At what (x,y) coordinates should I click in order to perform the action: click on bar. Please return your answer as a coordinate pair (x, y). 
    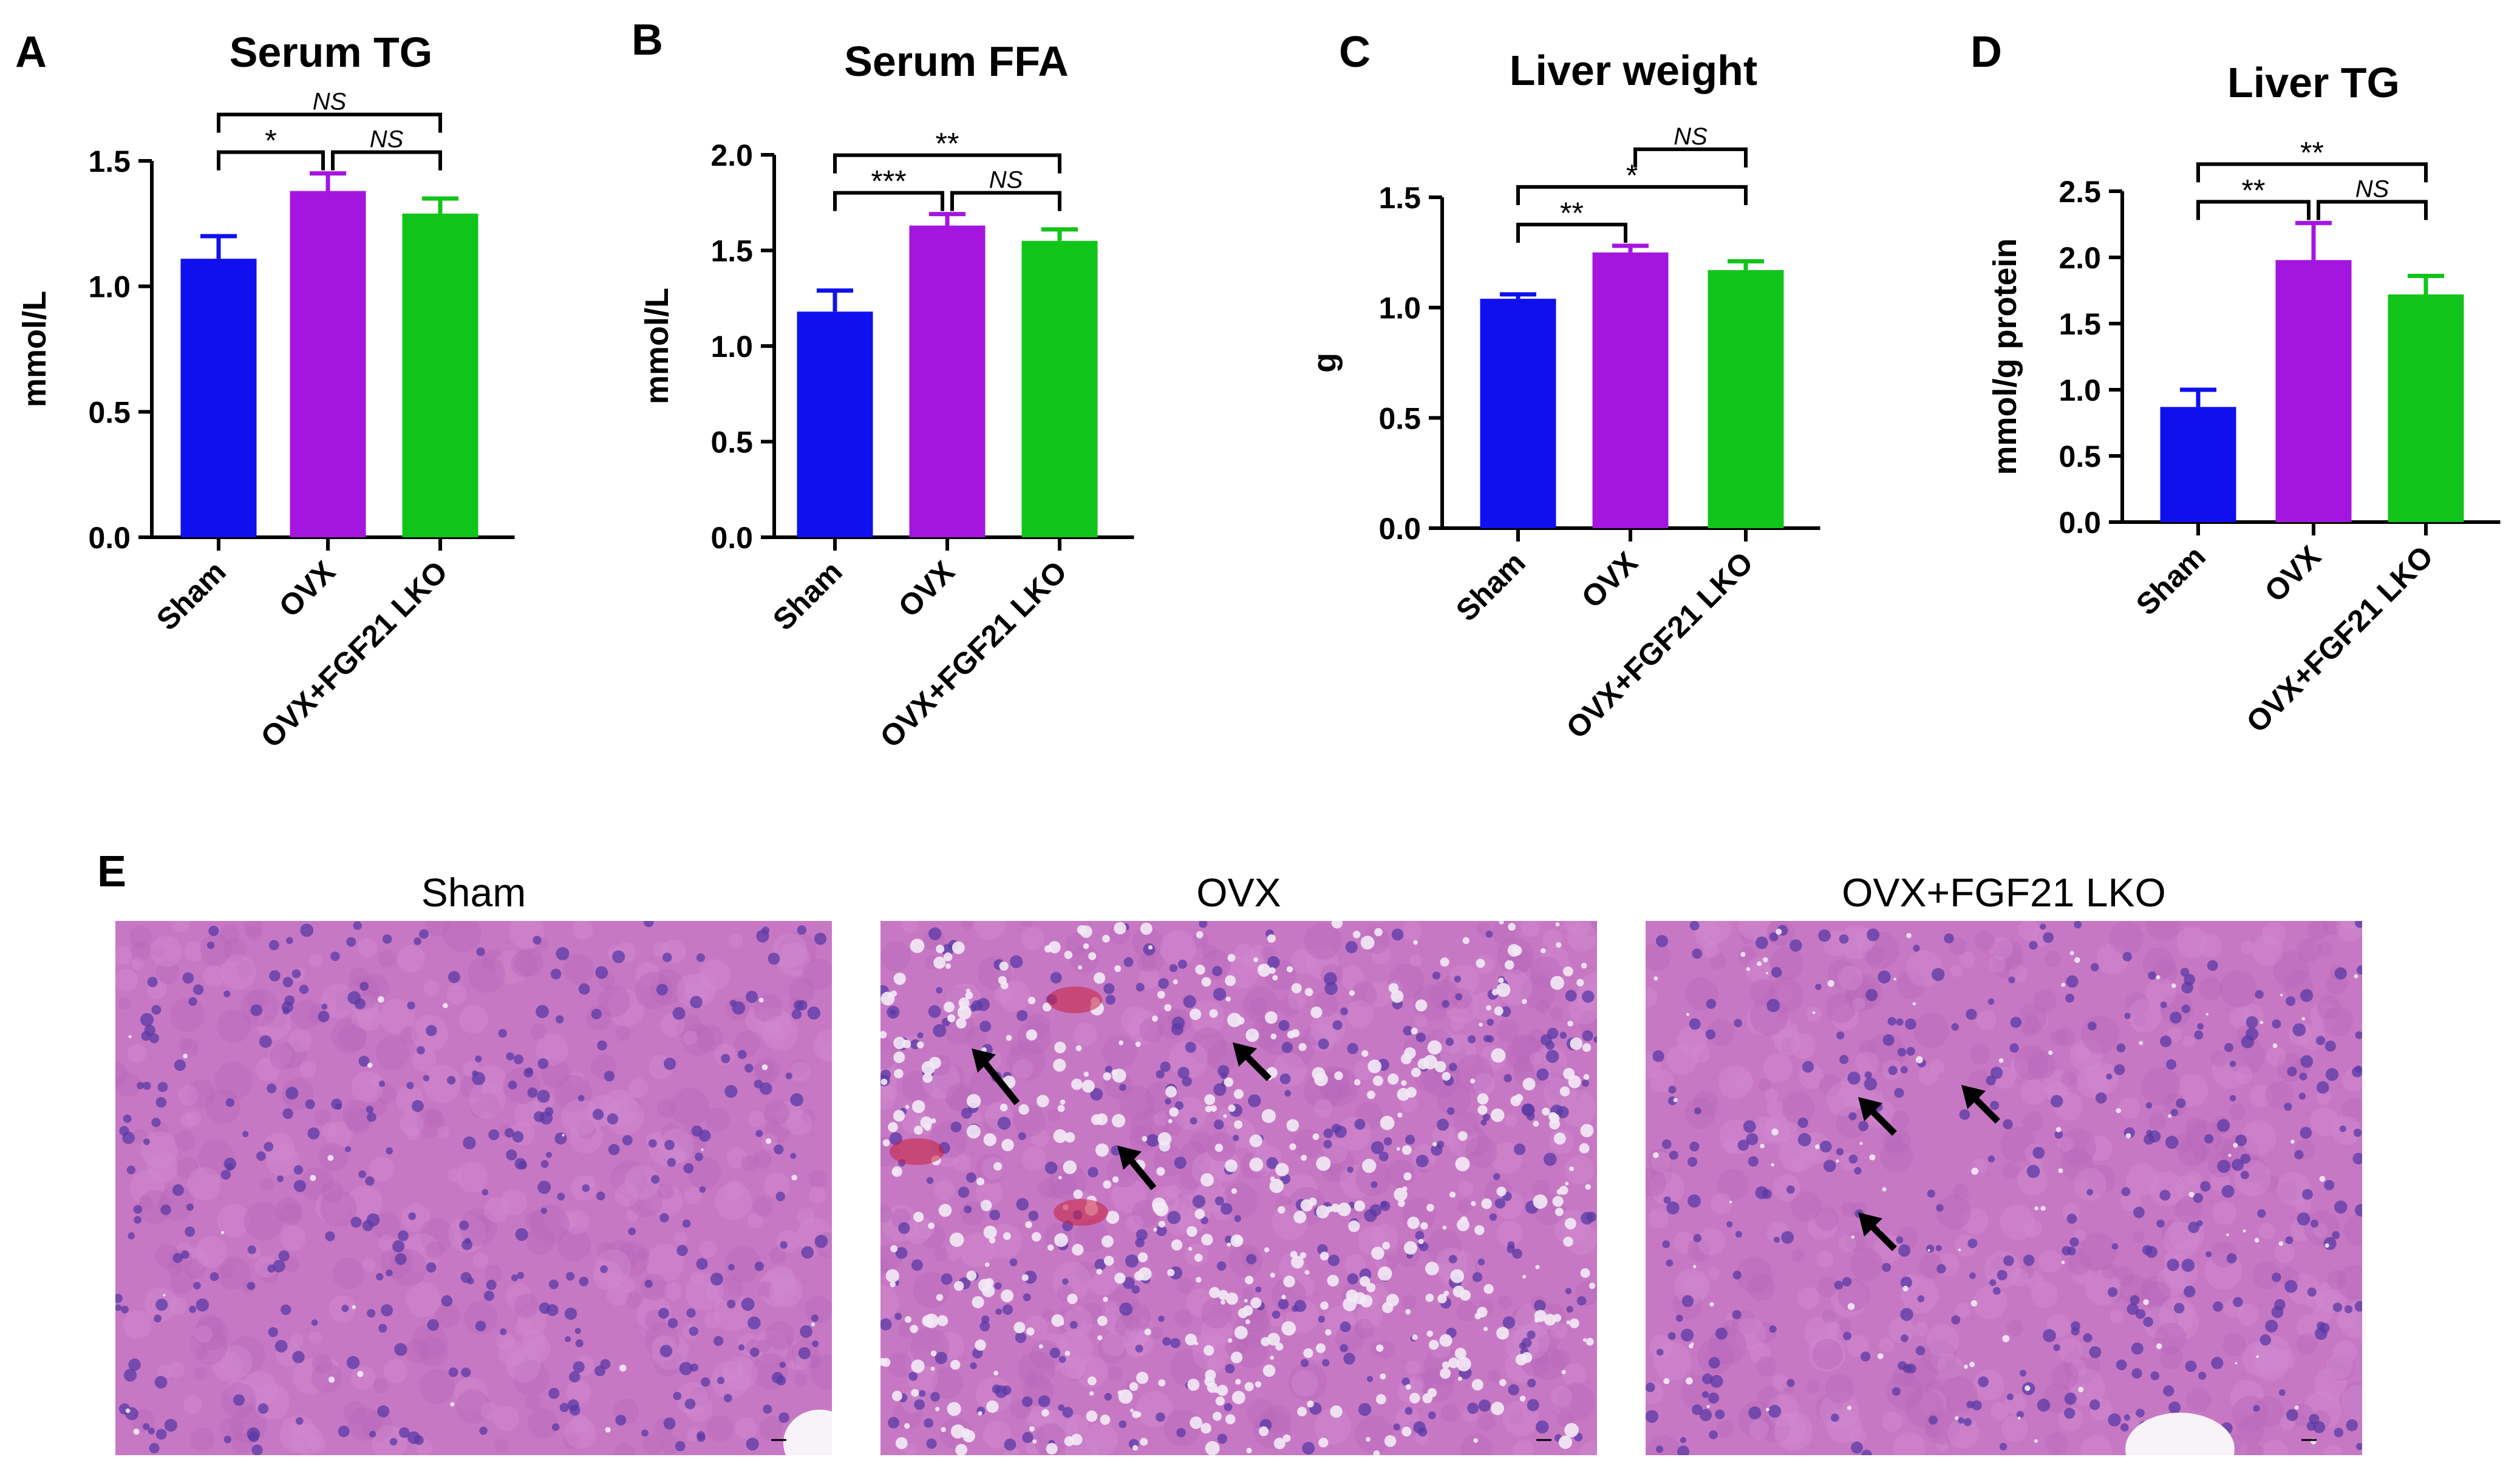
    Looking at the image, I should click on (440, 375).